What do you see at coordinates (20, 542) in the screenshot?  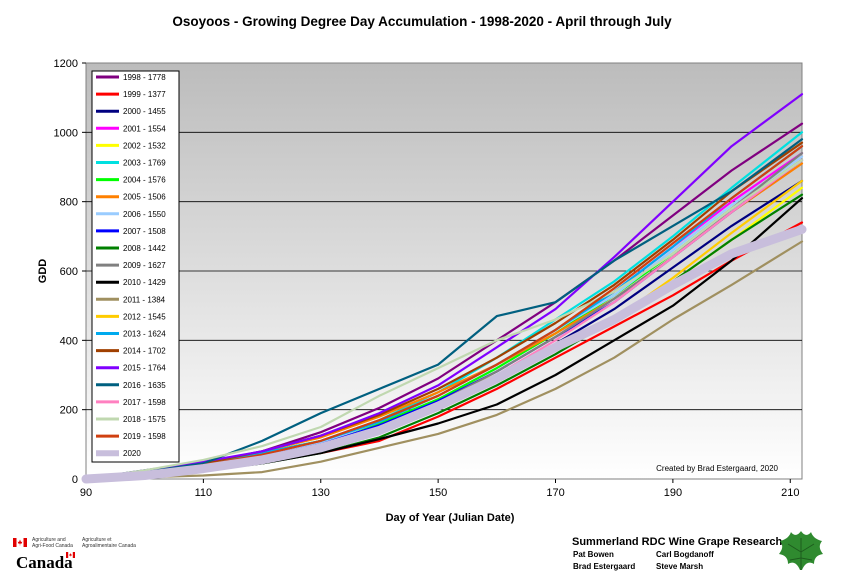 I see `canada-flag-icon` at bounding box center [20, 542].